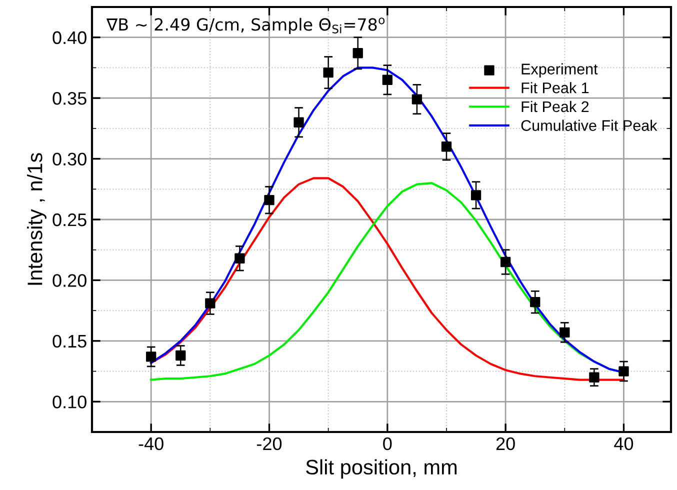  What do you see at coordinates (269, 443) in the screenshot?
I see `x-tick-label: -20` at bounding box center [269, 443].